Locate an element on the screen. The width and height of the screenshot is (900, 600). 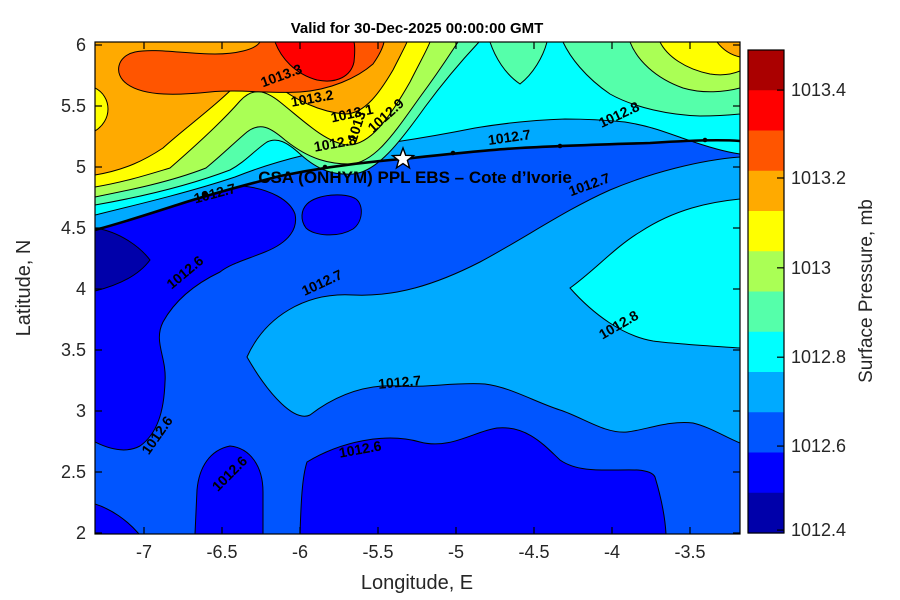
y-tick-label: 2.5 is located at coordinates (73, 472).